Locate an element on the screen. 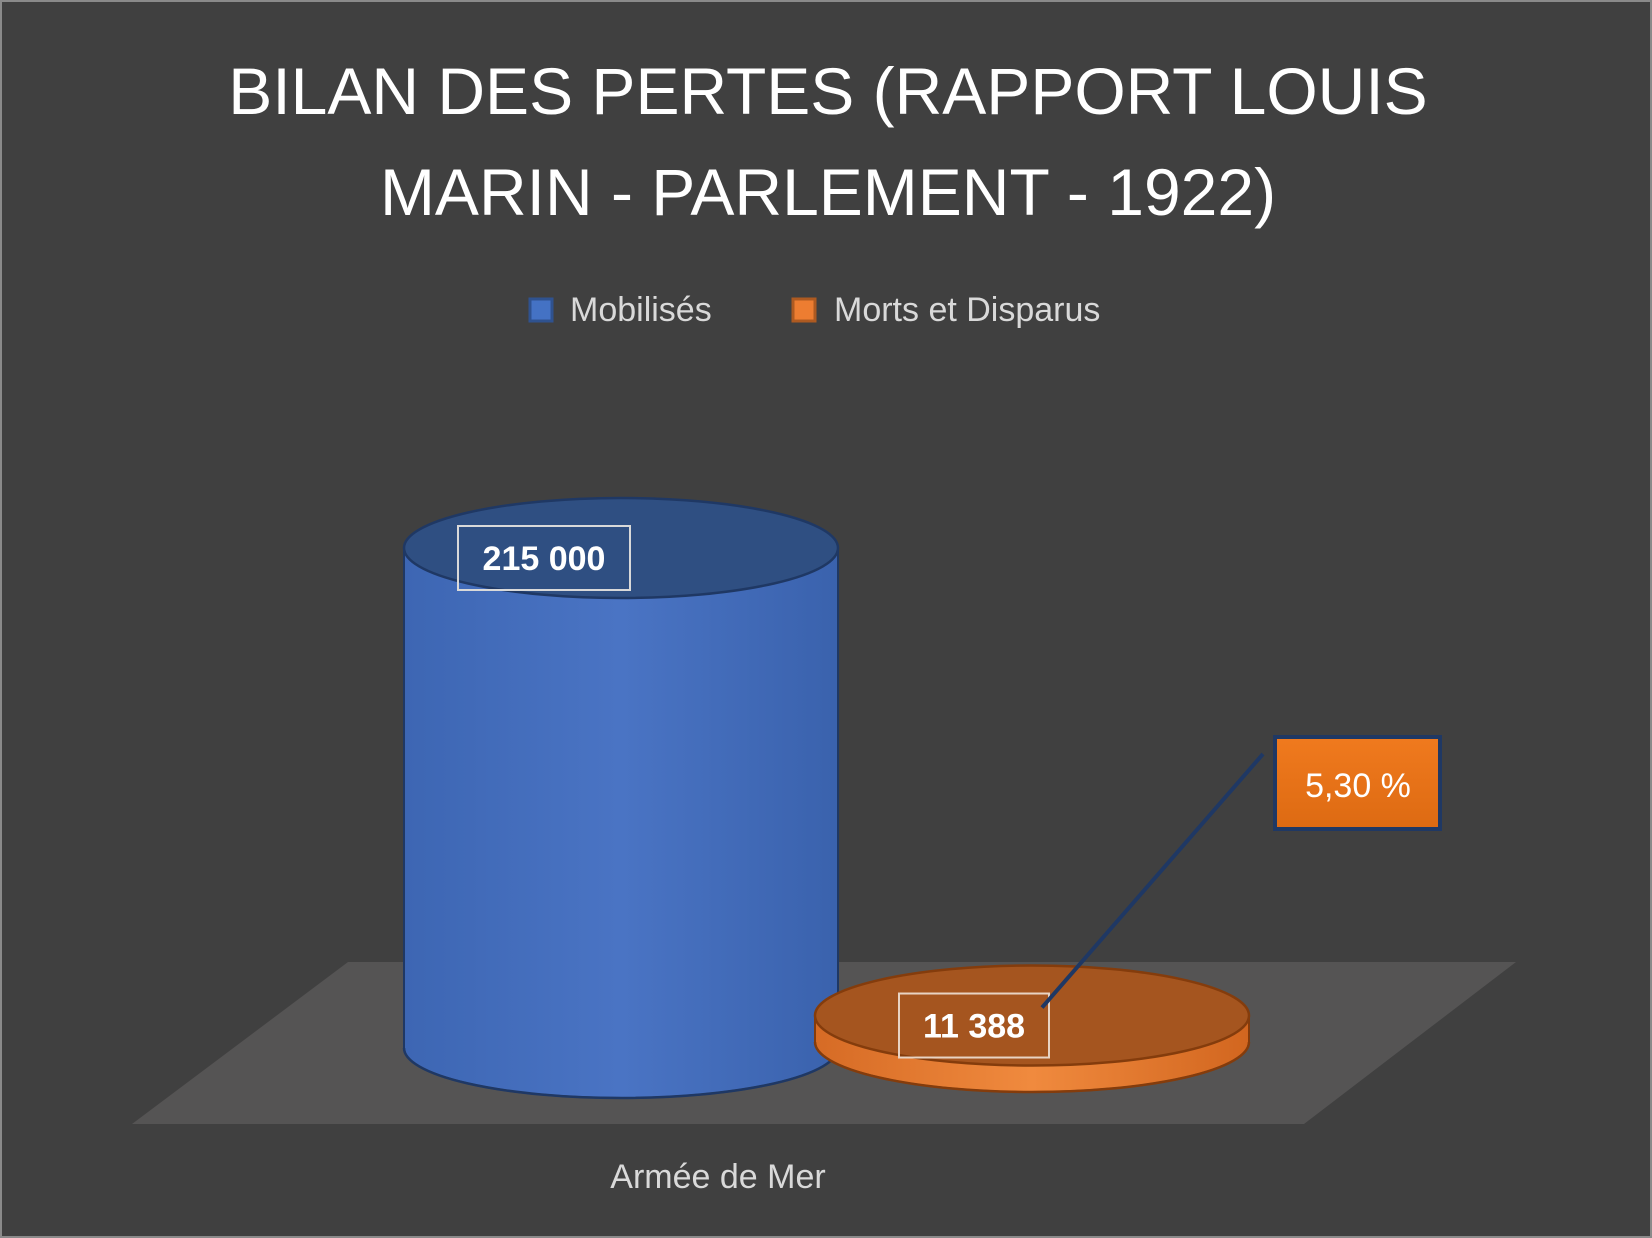 The image size is (1652, 1238). callout-percentage: 5,30 % is located at coordinates (1241, 872).